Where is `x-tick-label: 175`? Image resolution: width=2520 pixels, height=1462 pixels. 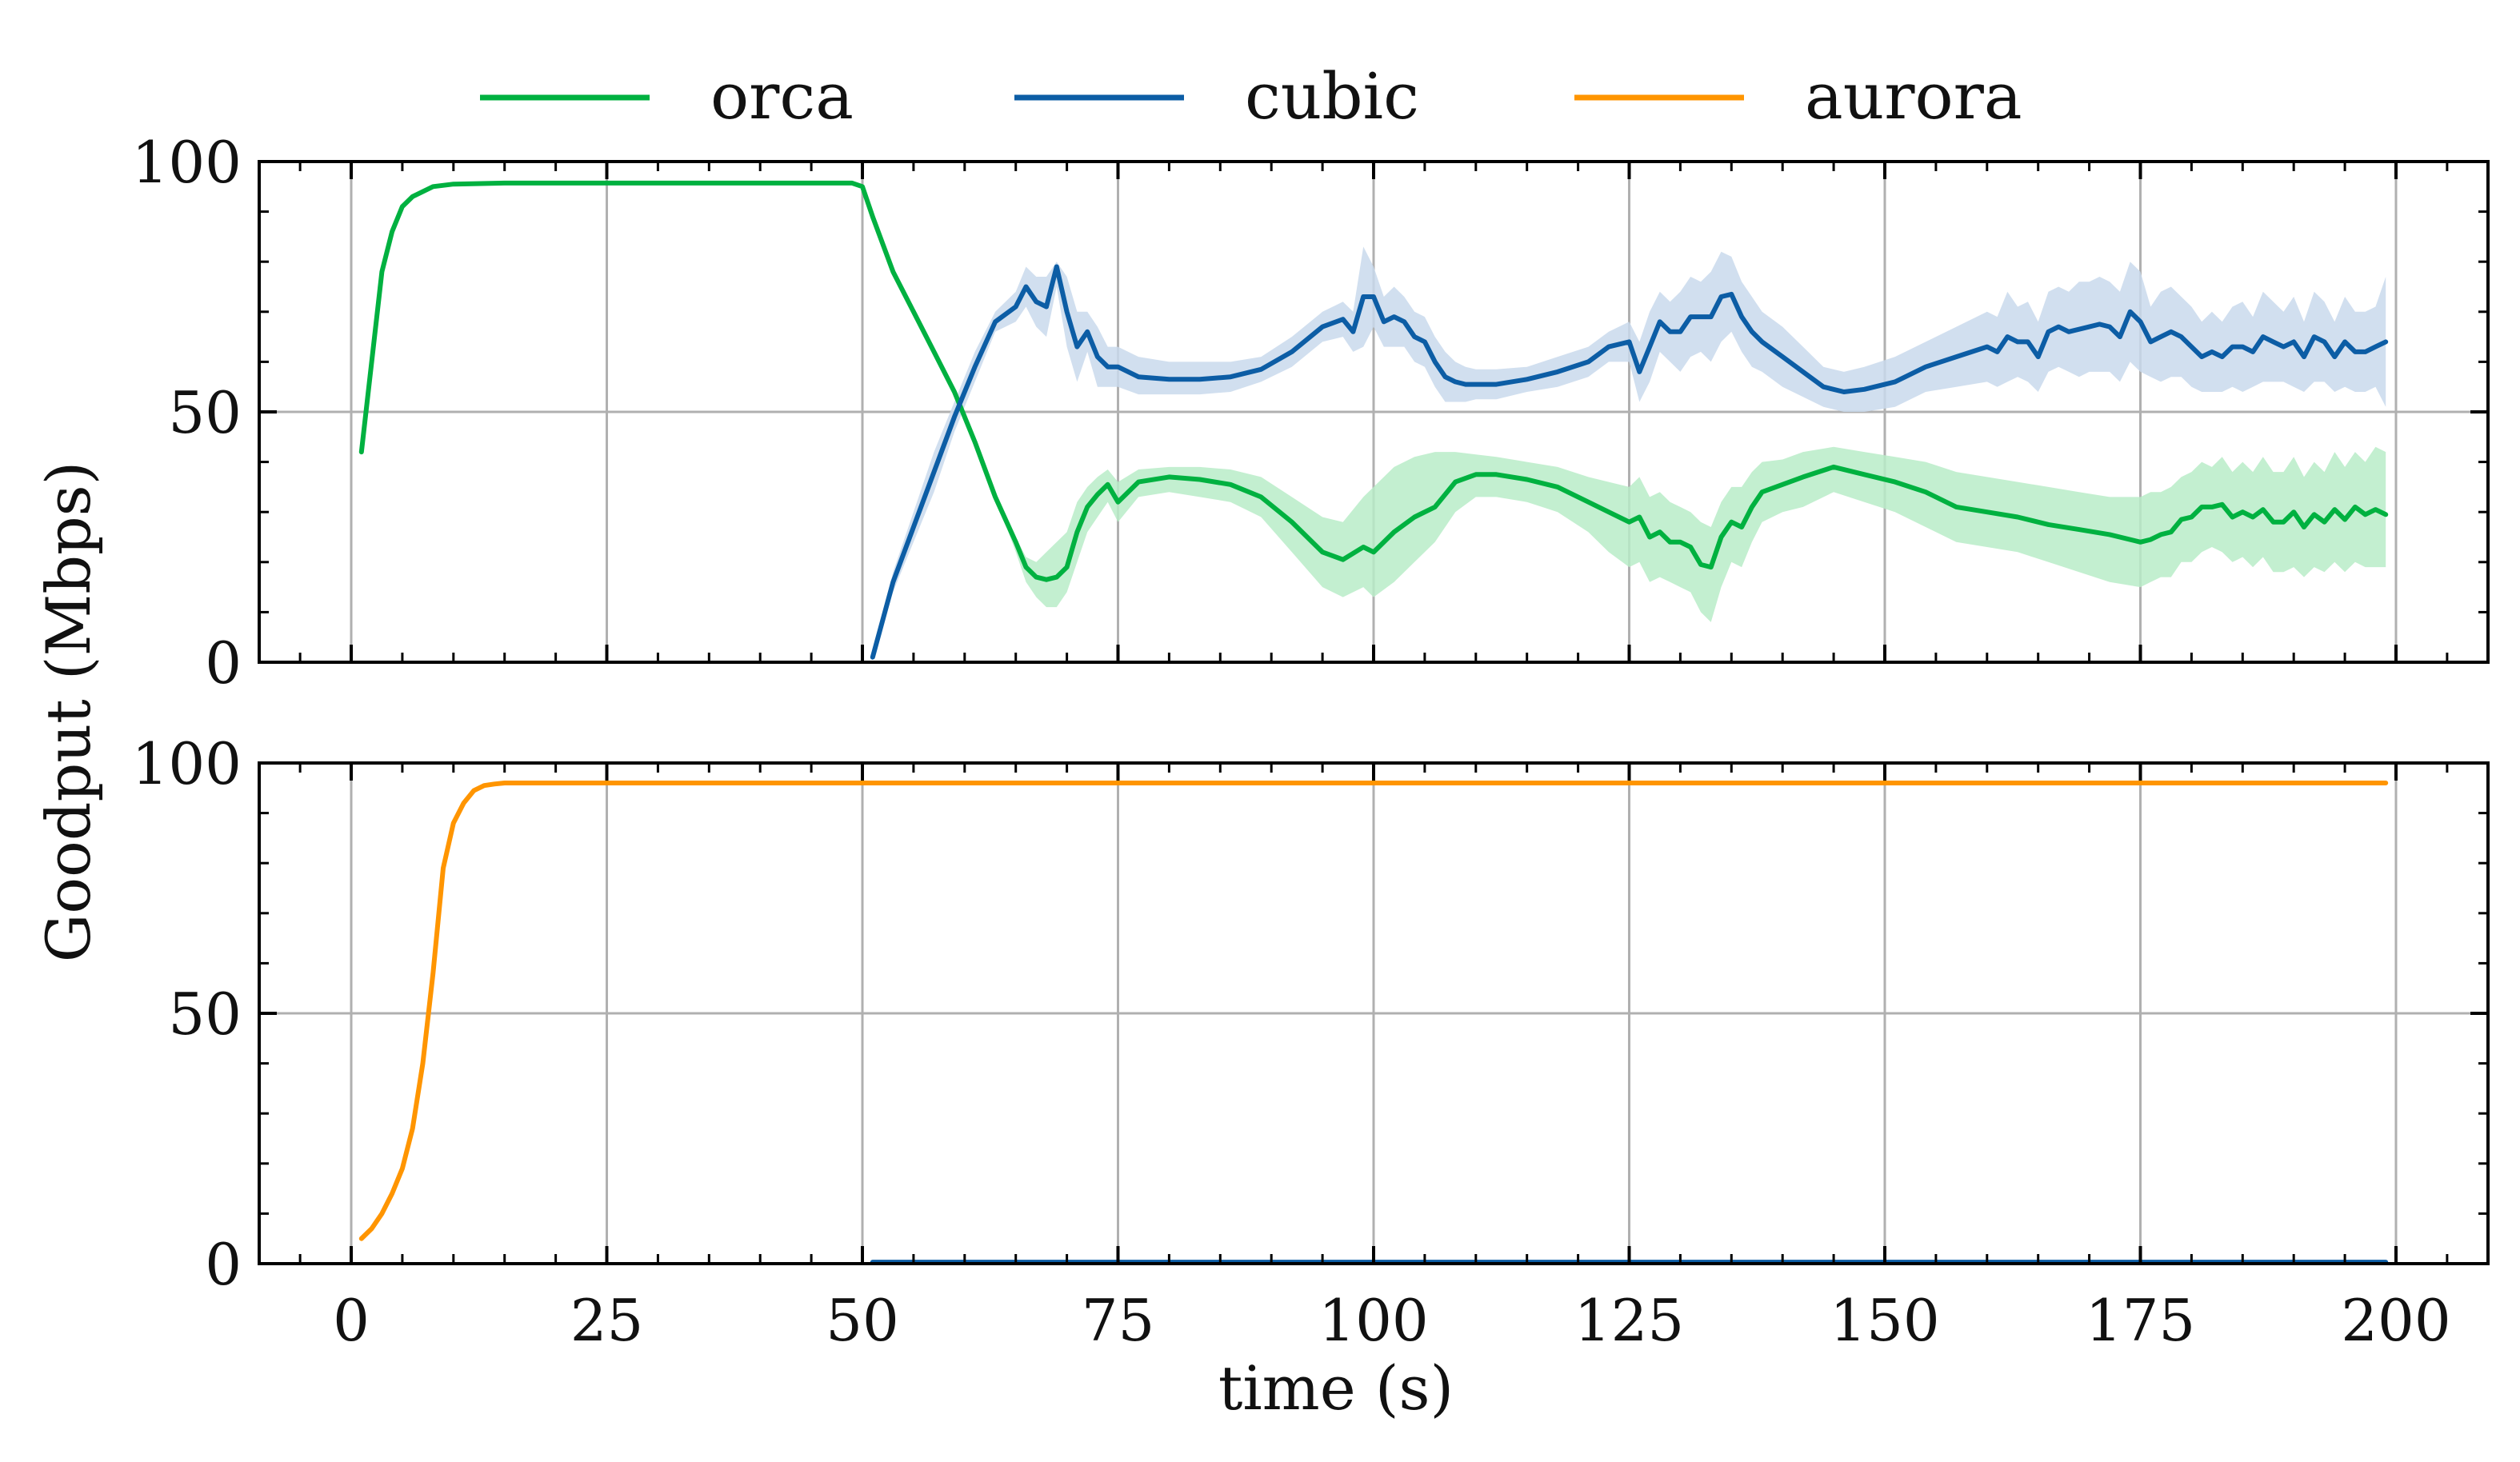
x-tick-label: 175 is located at coordinates (2140, 1320).